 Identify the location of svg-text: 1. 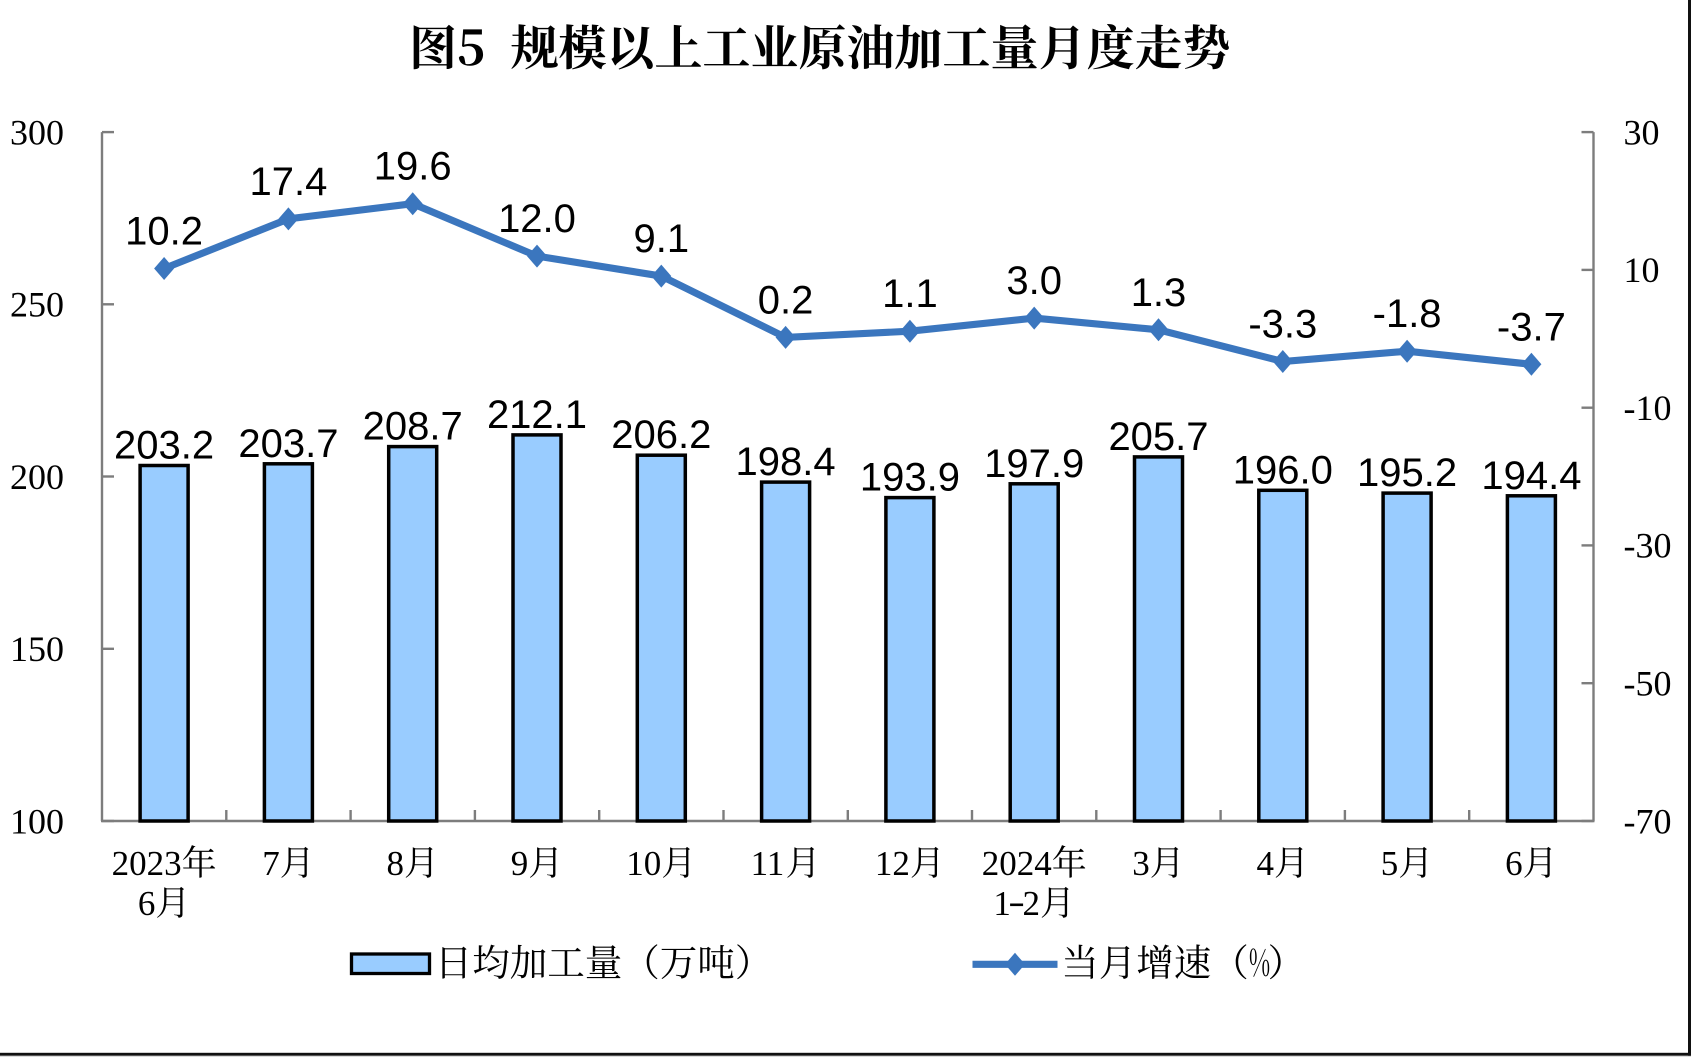
(1002, 903).